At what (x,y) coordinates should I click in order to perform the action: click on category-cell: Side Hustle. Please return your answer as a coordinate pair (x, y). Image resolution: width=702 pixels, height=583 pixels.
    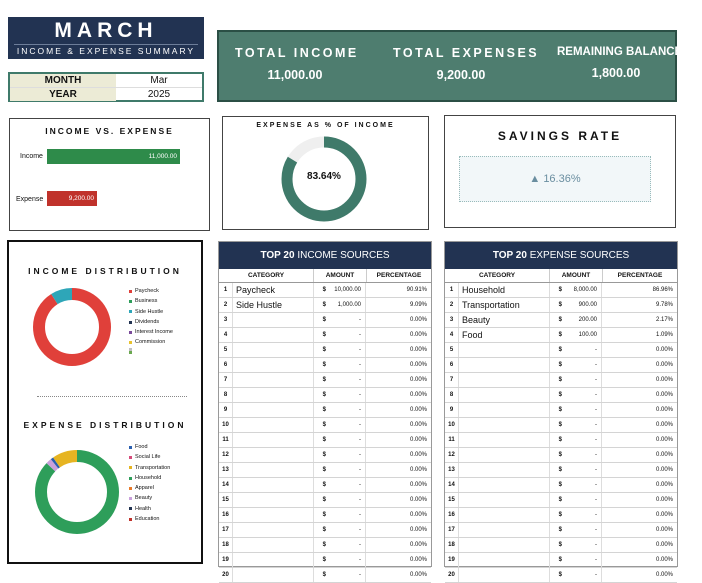
    Looking at the image, I should click on (273, 305).